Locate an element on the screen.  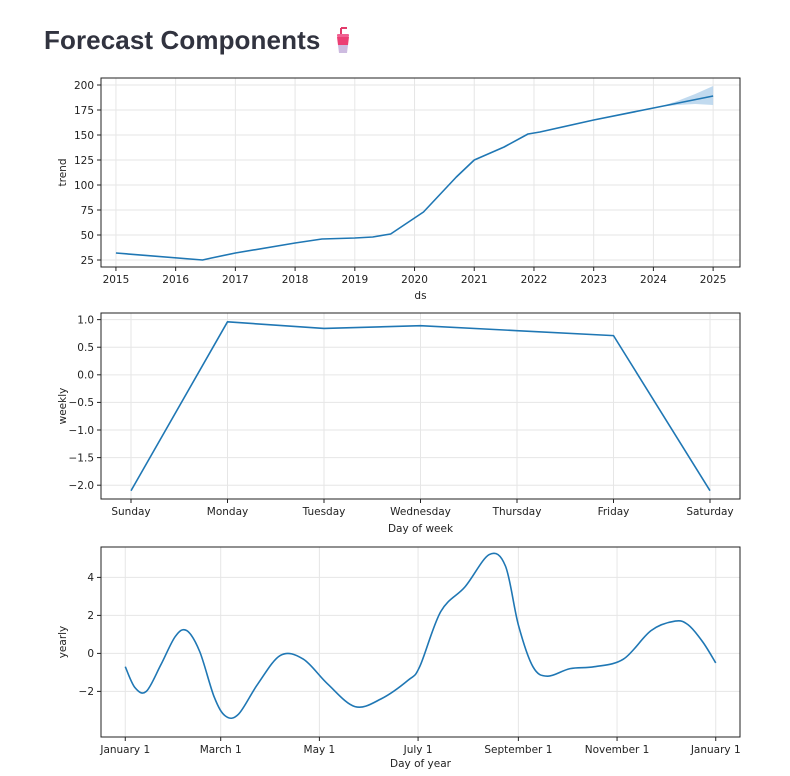
x-tick-label: Wednesday is located at coordinates (420, 512).